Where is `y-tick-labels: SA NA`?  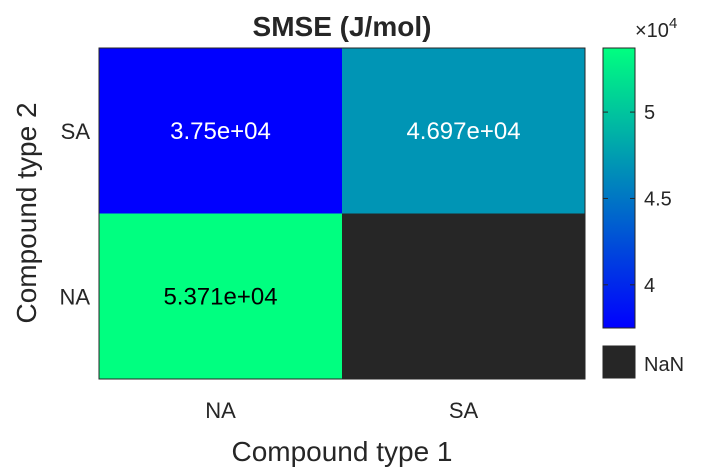 y-tick-labels: SA NA is located at coordinates (74, 214).